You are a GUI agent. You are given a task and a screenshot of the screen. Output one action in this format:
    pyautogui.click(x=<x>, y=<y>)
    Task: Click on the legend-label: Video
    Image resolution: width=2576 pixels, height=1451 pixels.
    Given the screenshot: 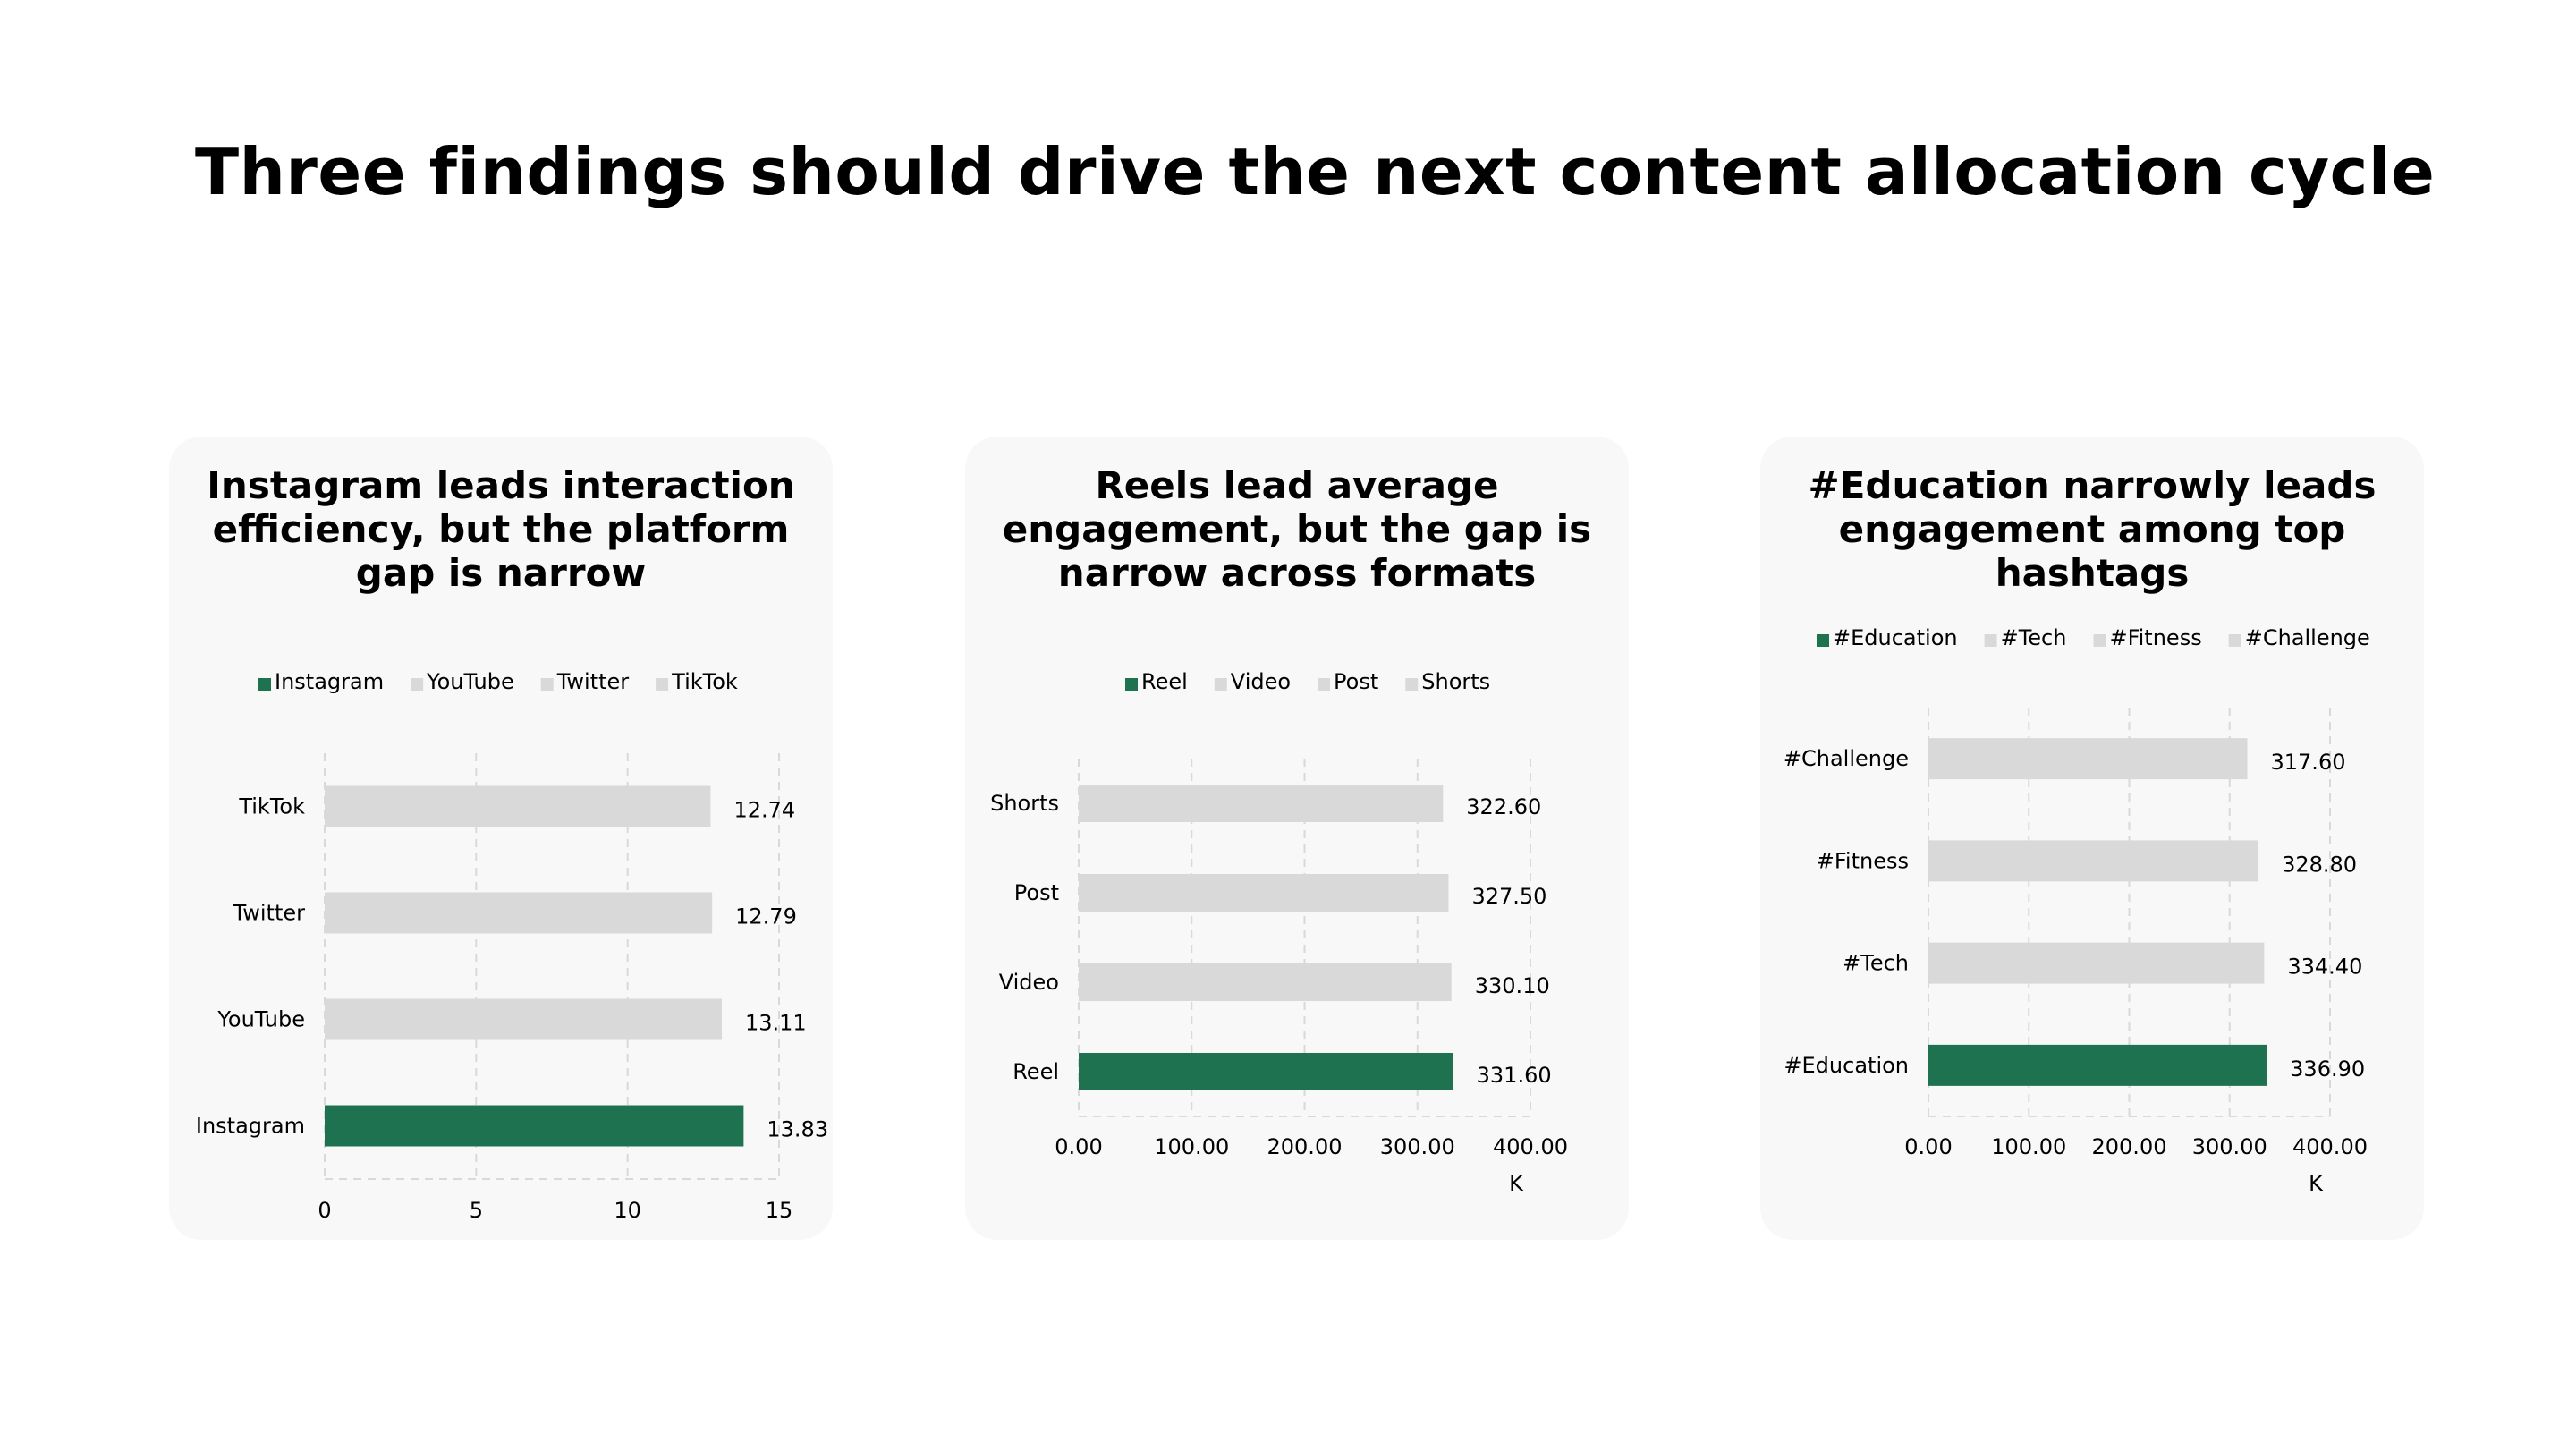 What is the action you would take?
    pyautogui.click(x=1261, y=681)
    